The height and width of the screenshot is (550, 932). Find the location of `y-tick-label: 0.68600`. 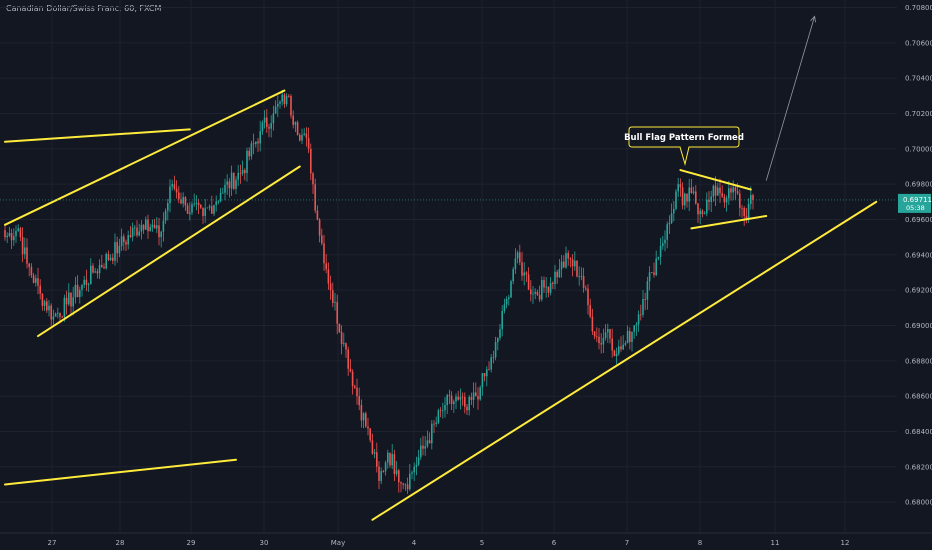

y-tick-label: 0.68600 is located at coordinates (918, 397).